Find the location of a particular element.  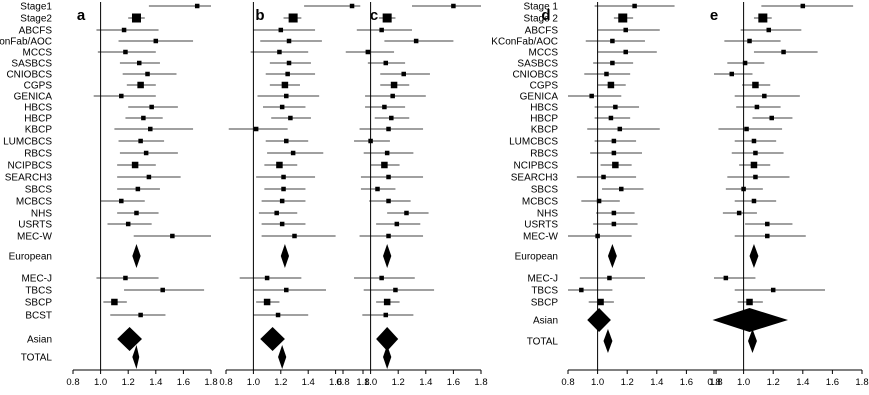

study-label: SEARCH3 is located at coordinates (535, 178).